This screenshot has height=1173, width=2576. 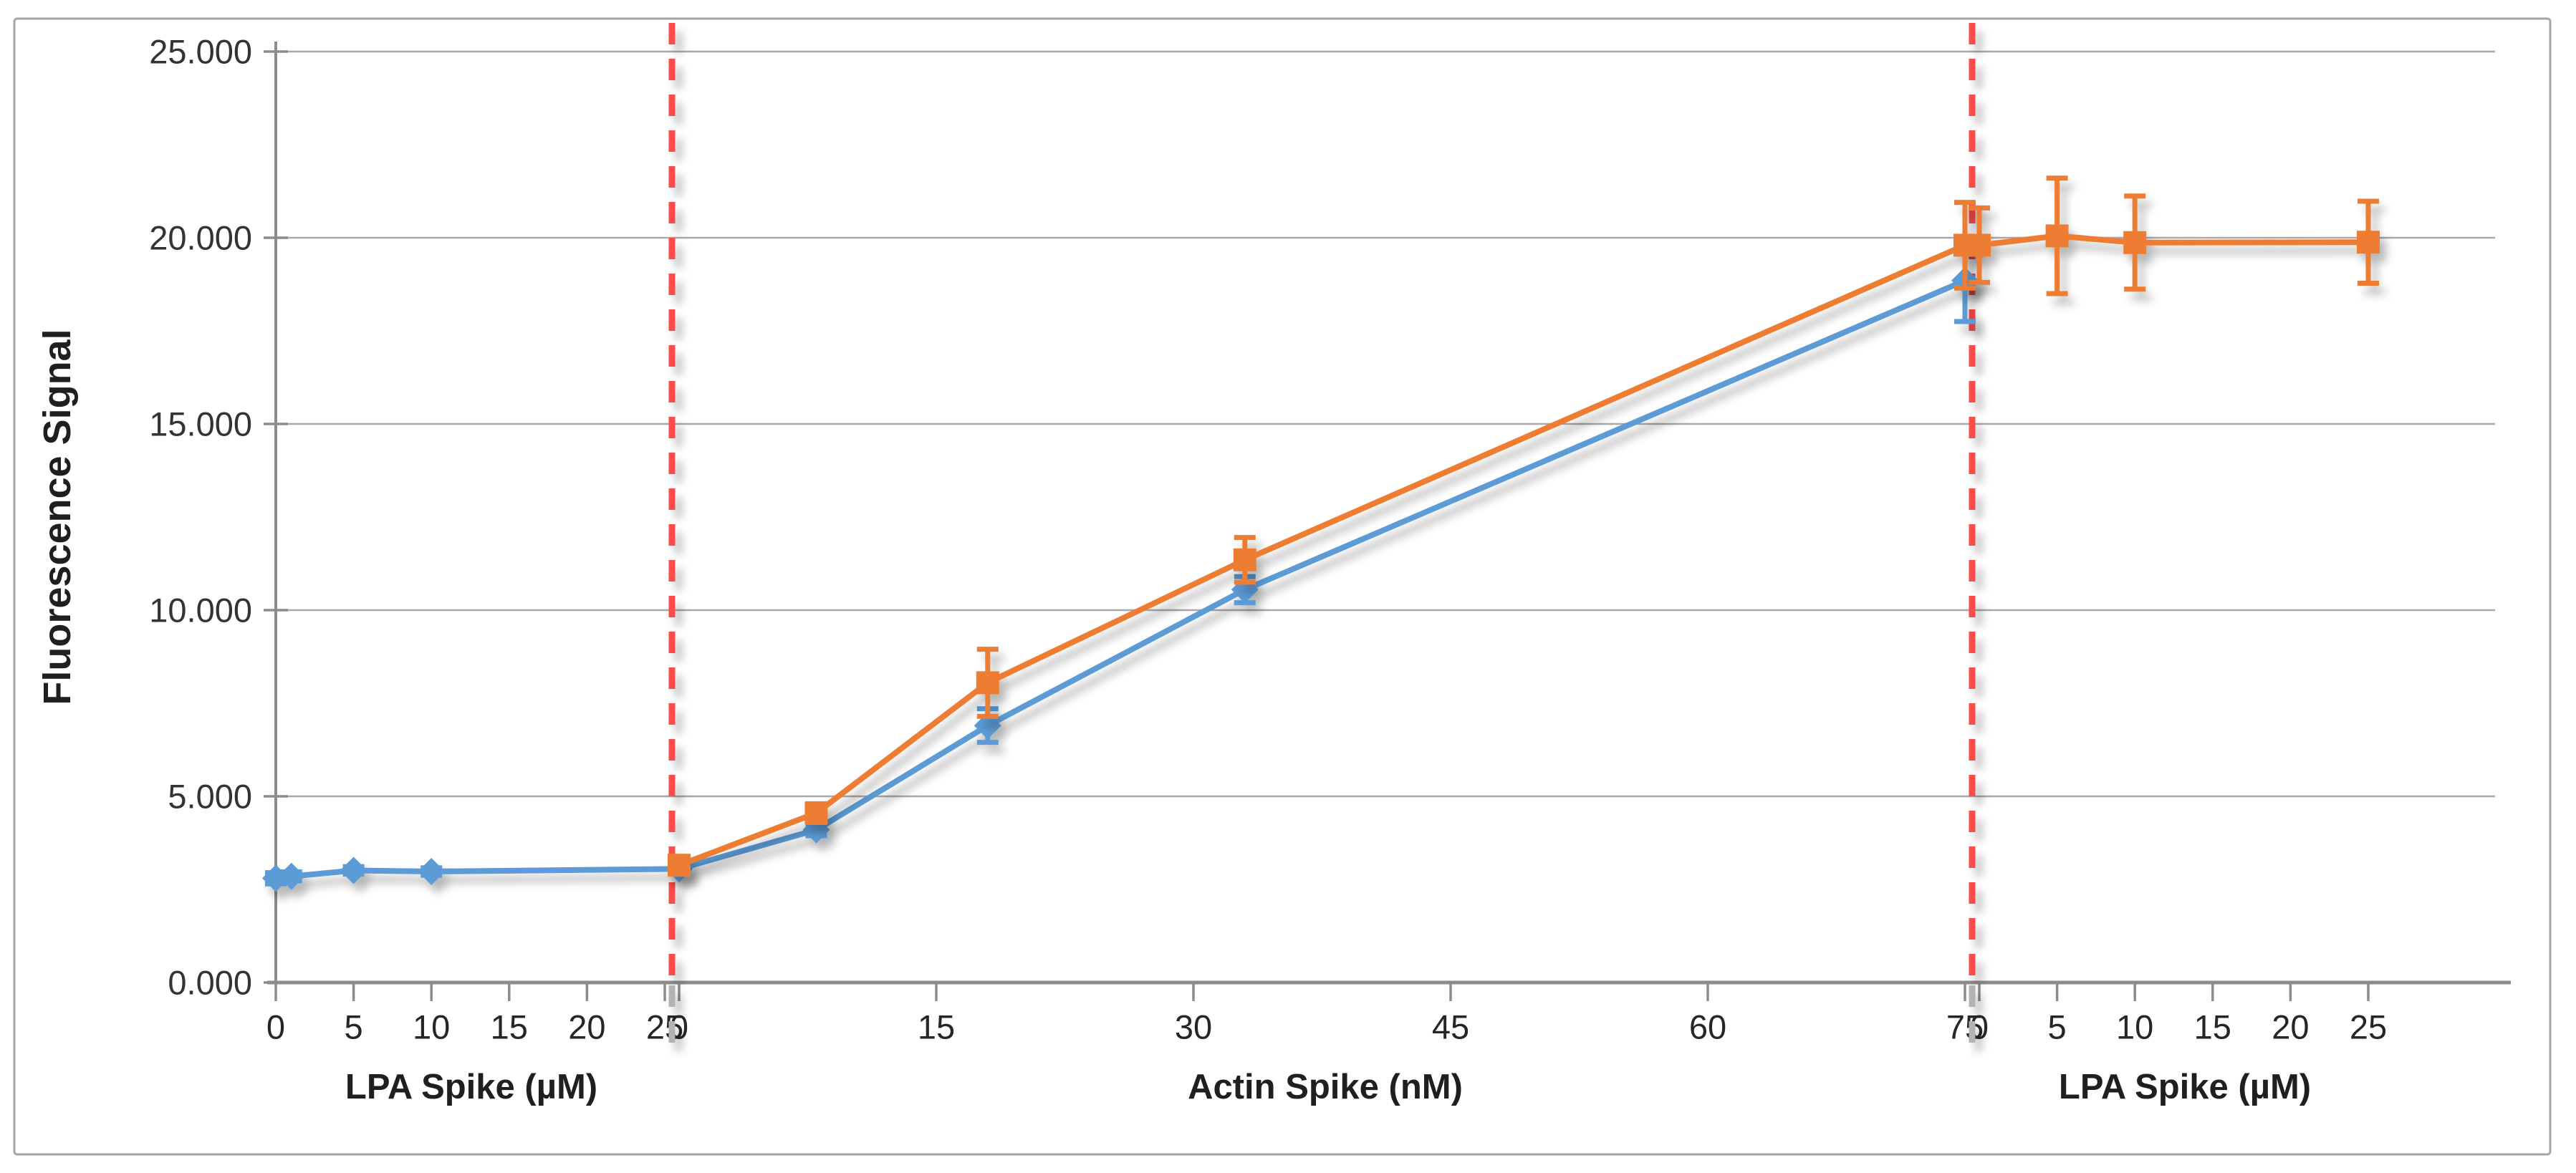 What do you see at coordinates (200, 238) in the screenshot?
I see `y-tick-label: 20.000` at bounding box center [200, 238].